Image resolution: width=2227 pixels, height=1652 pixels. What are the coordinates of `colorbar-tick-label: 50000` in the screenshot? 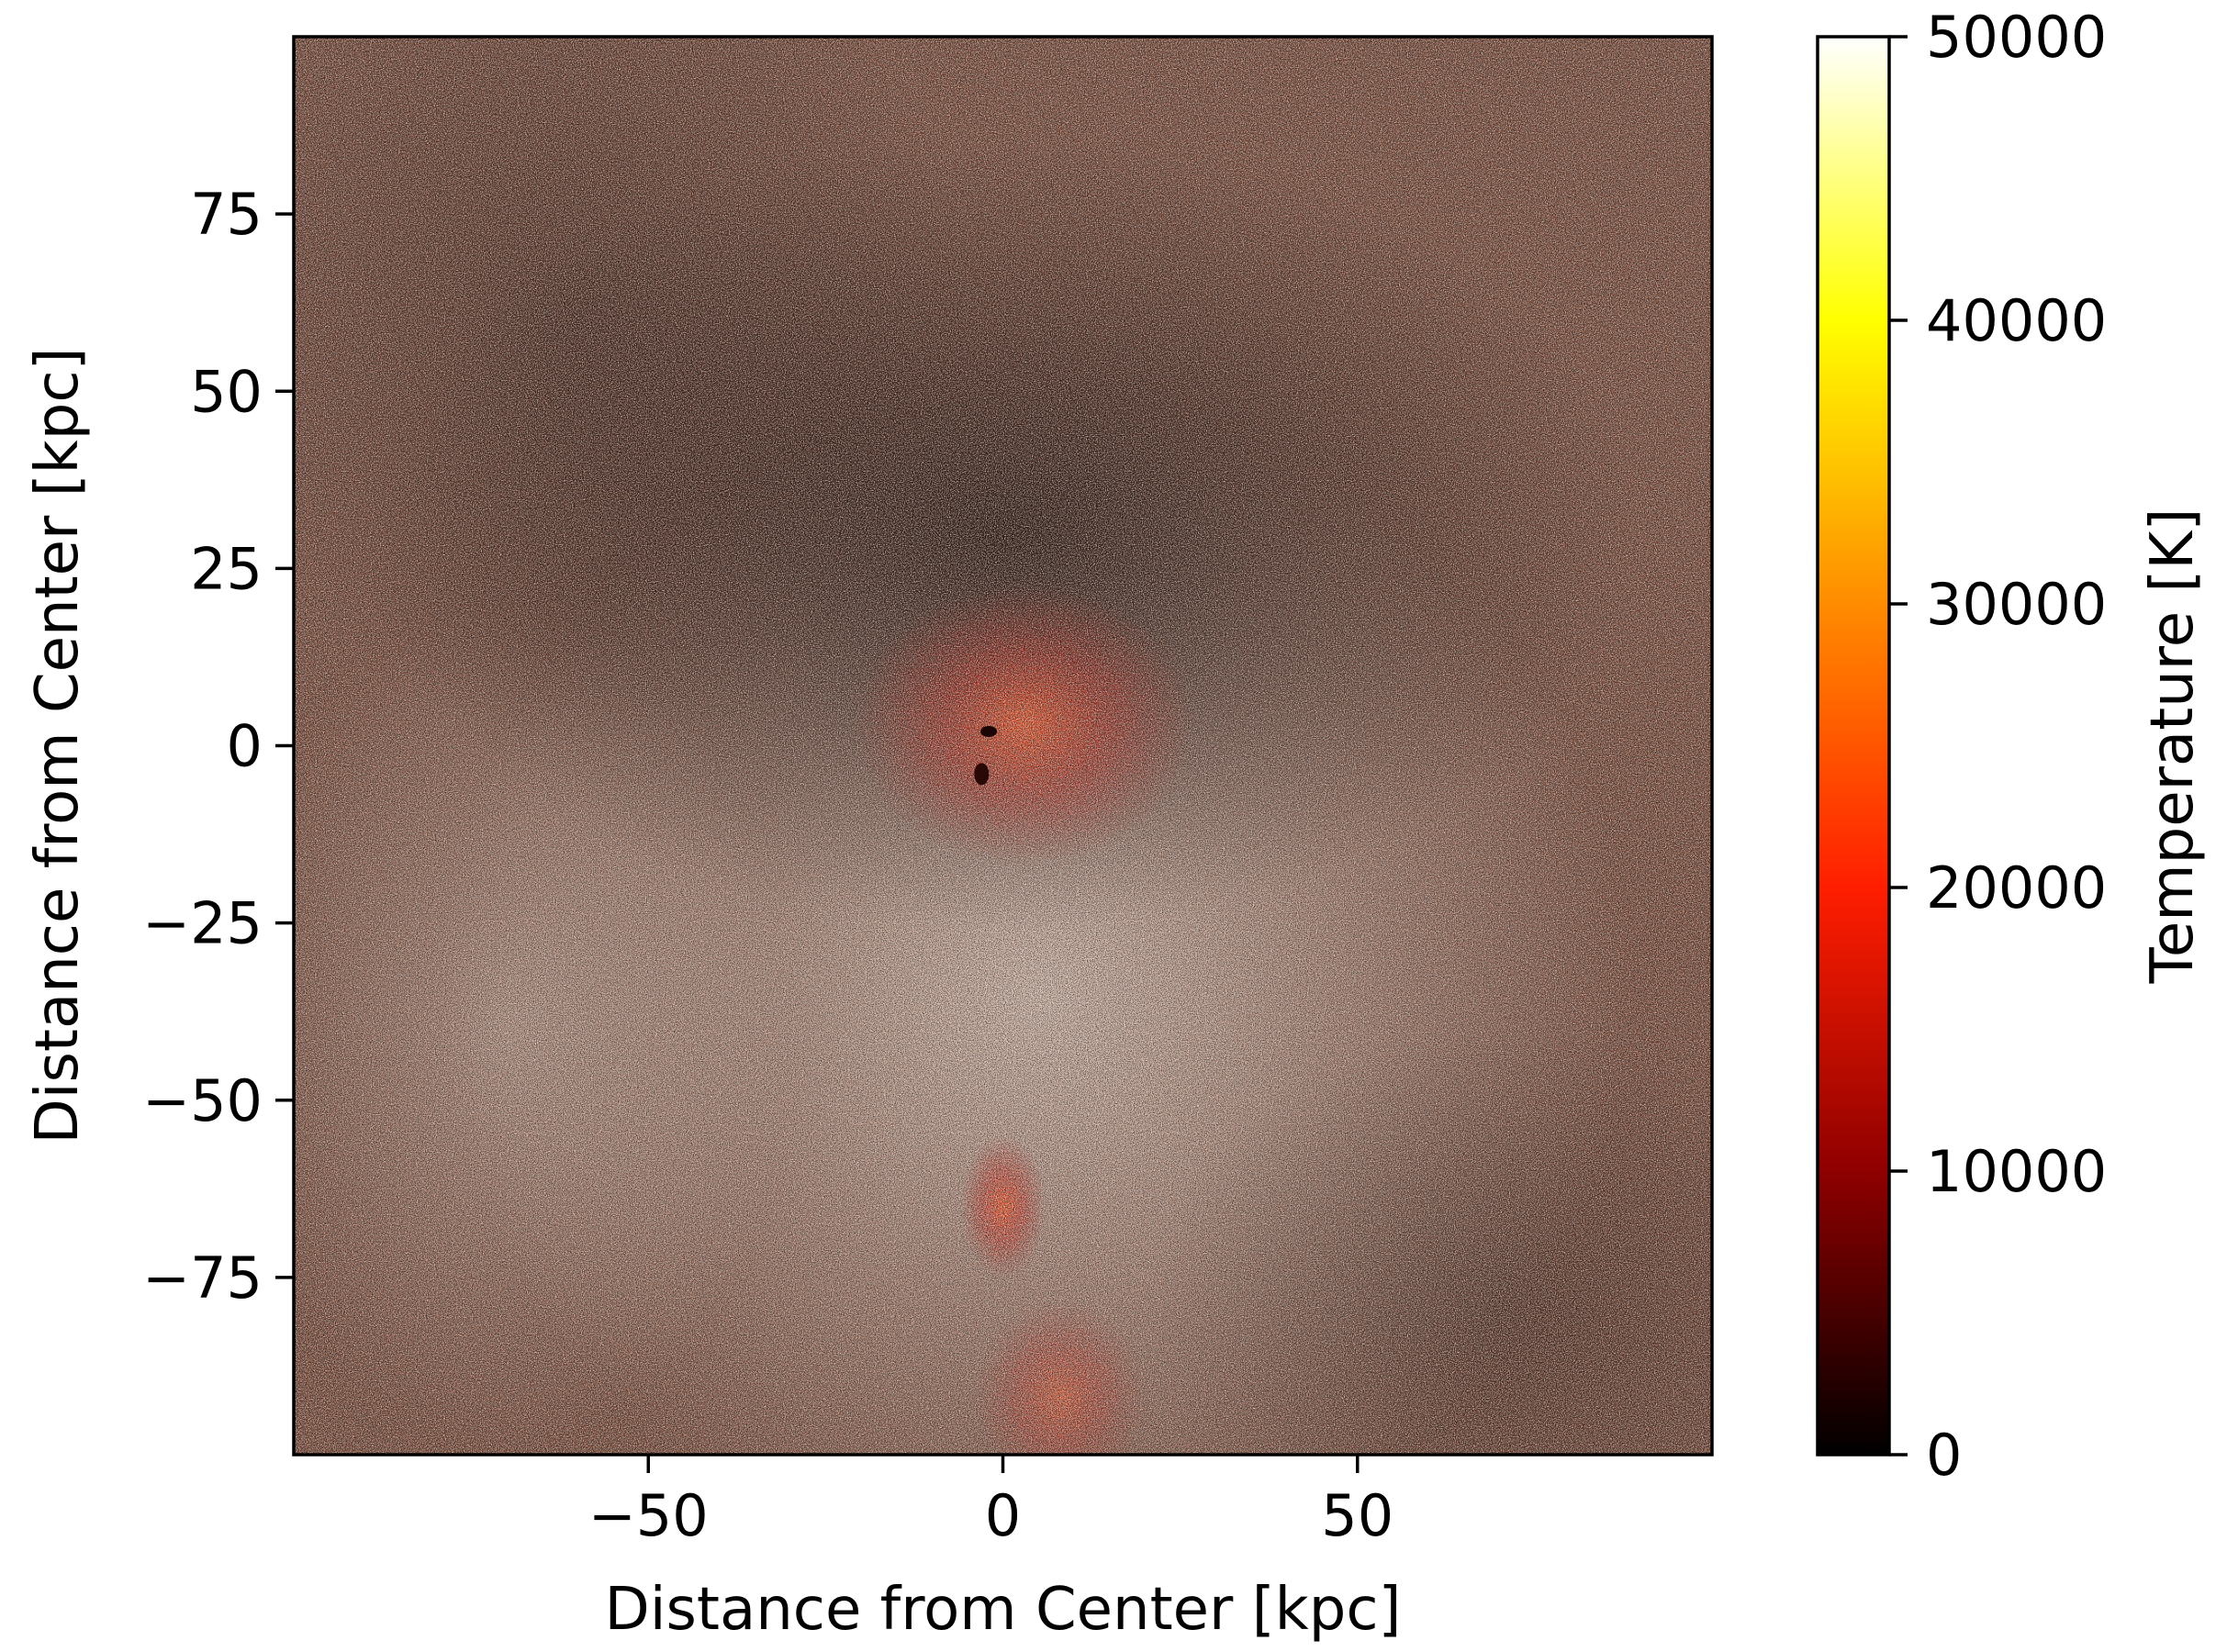 It's located at (2017, 38).